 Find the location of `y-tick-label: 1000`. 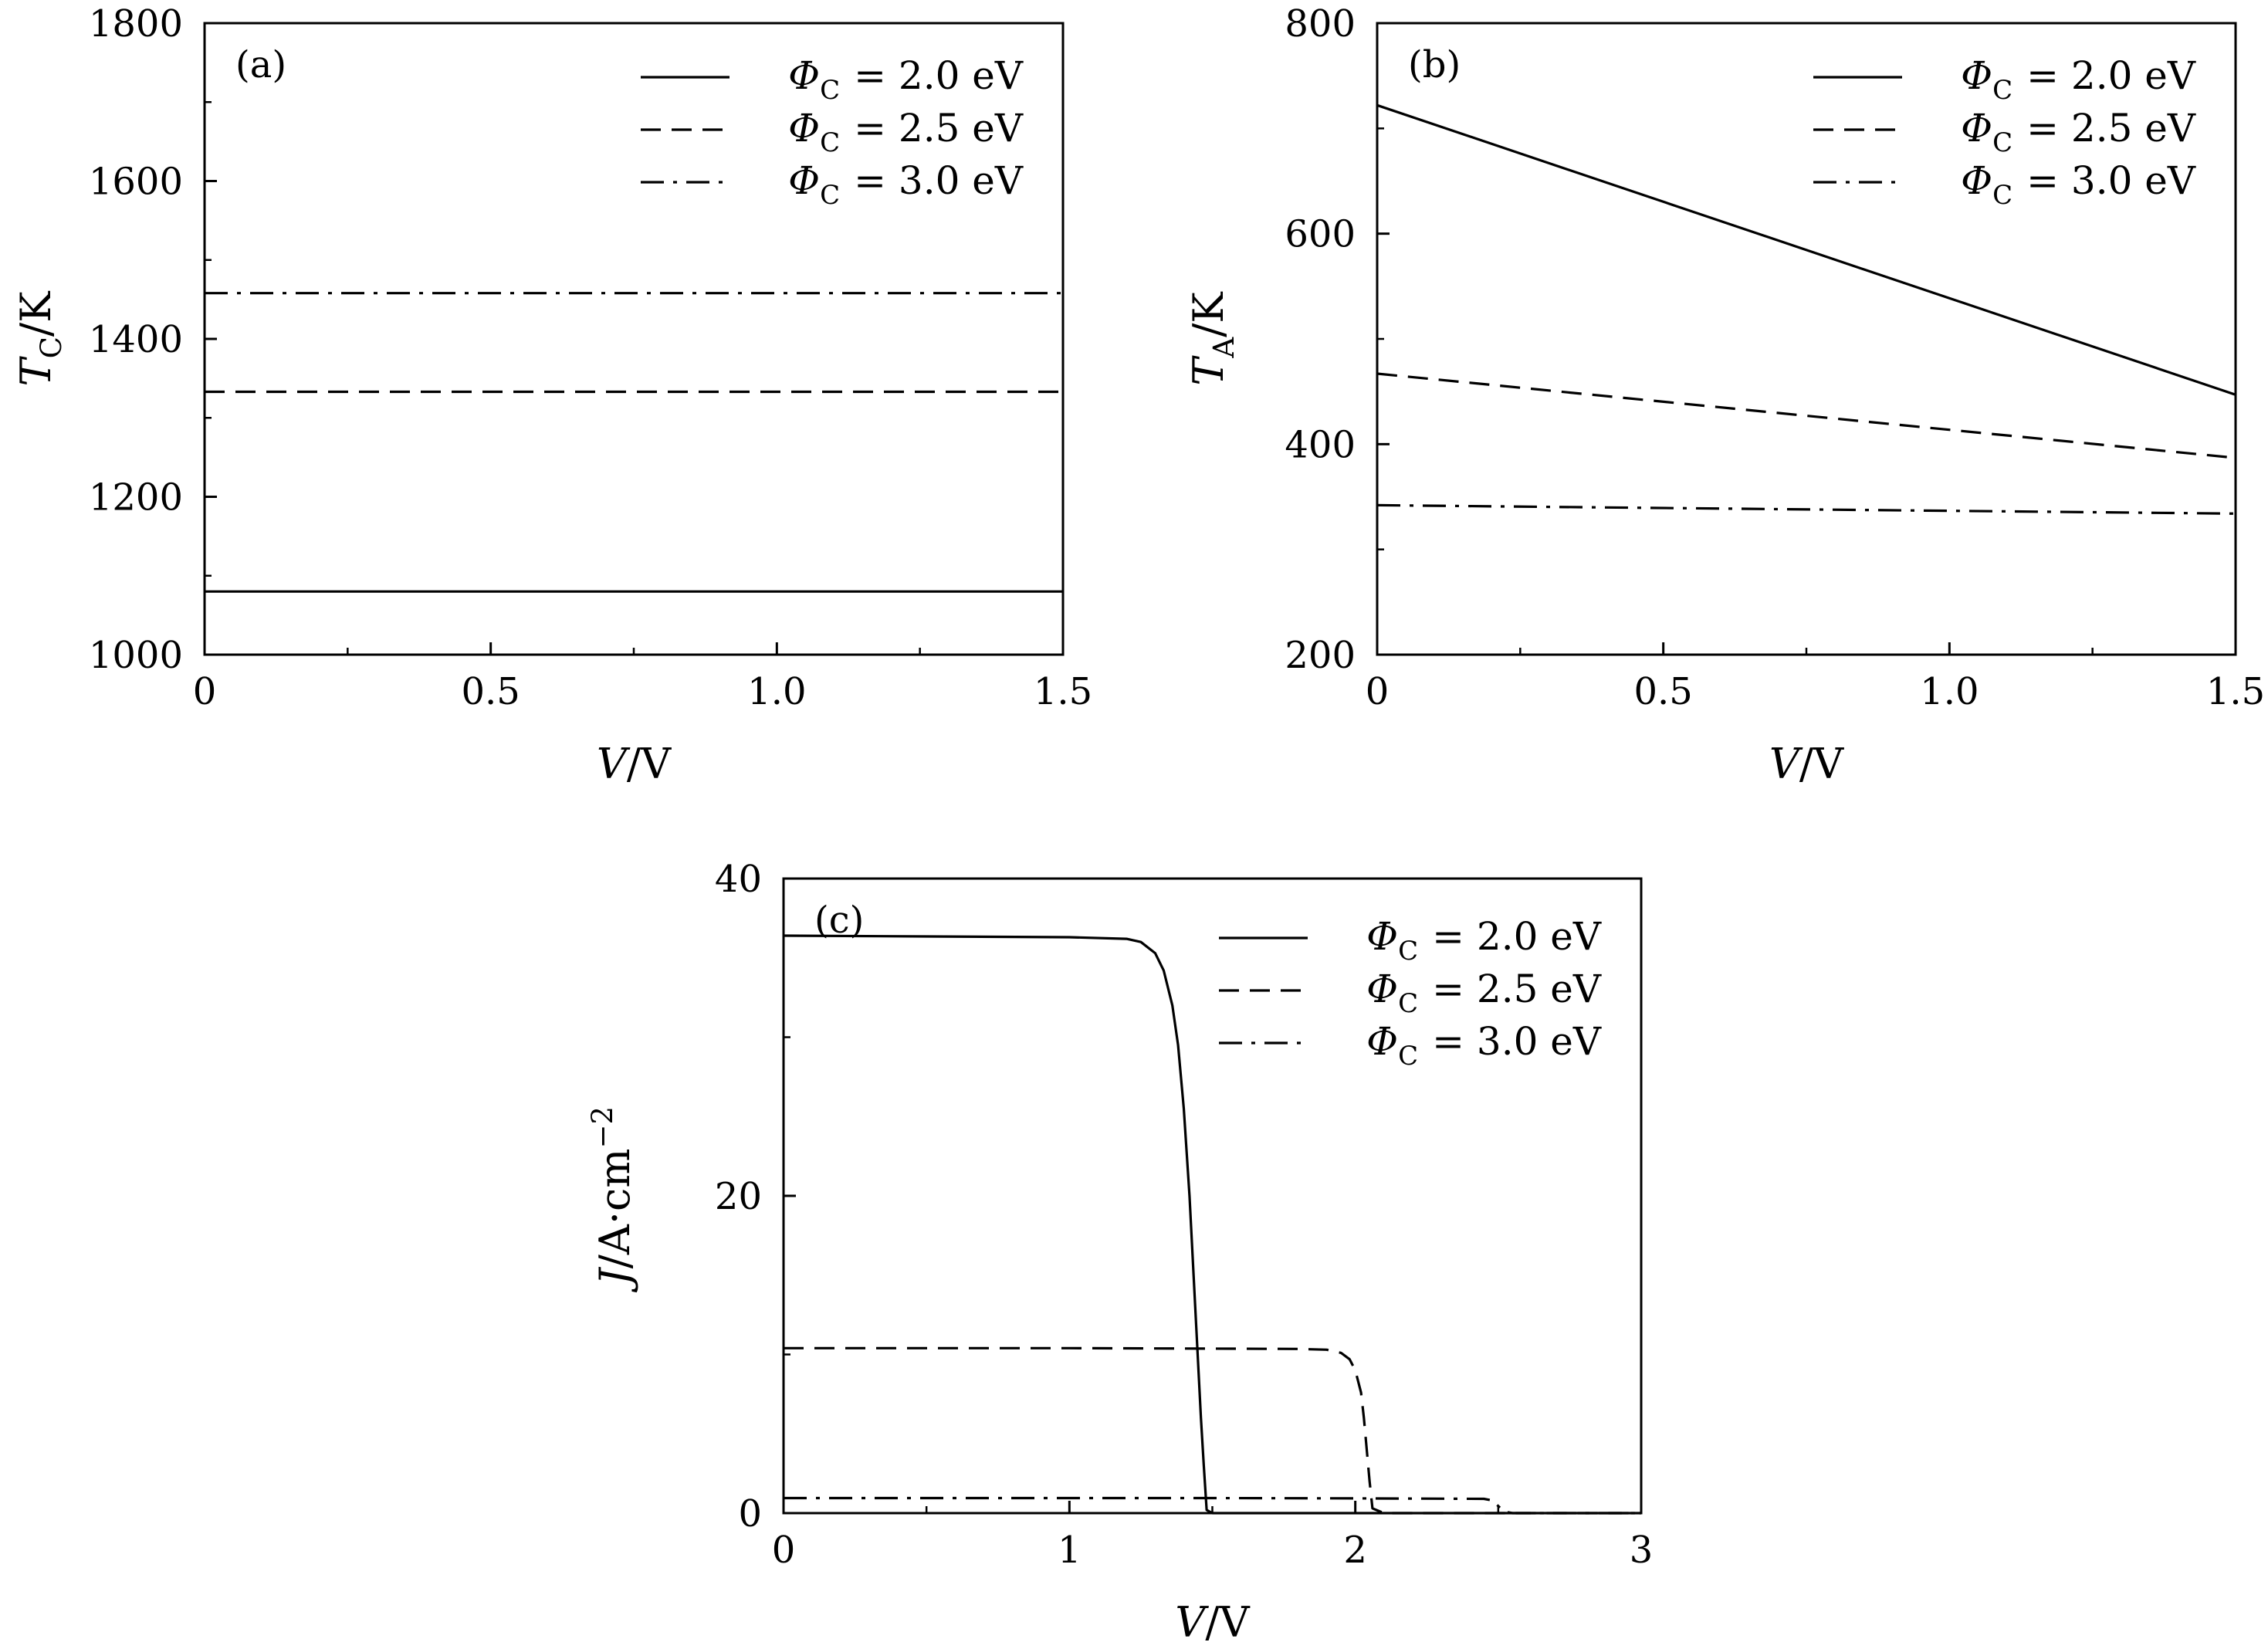

y-tick-label: 1000 is located at coordinates (136, 655).